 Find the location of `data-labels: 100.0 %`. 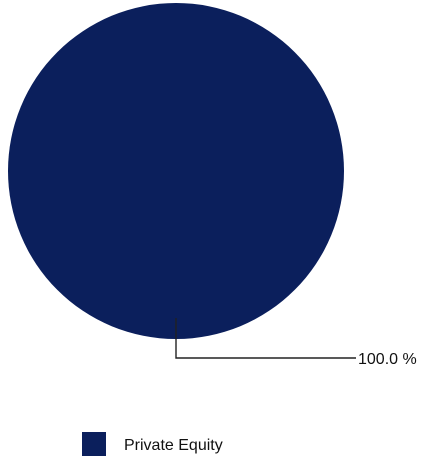

data-labels: 100.0 % is located at coordinates (387, 359).